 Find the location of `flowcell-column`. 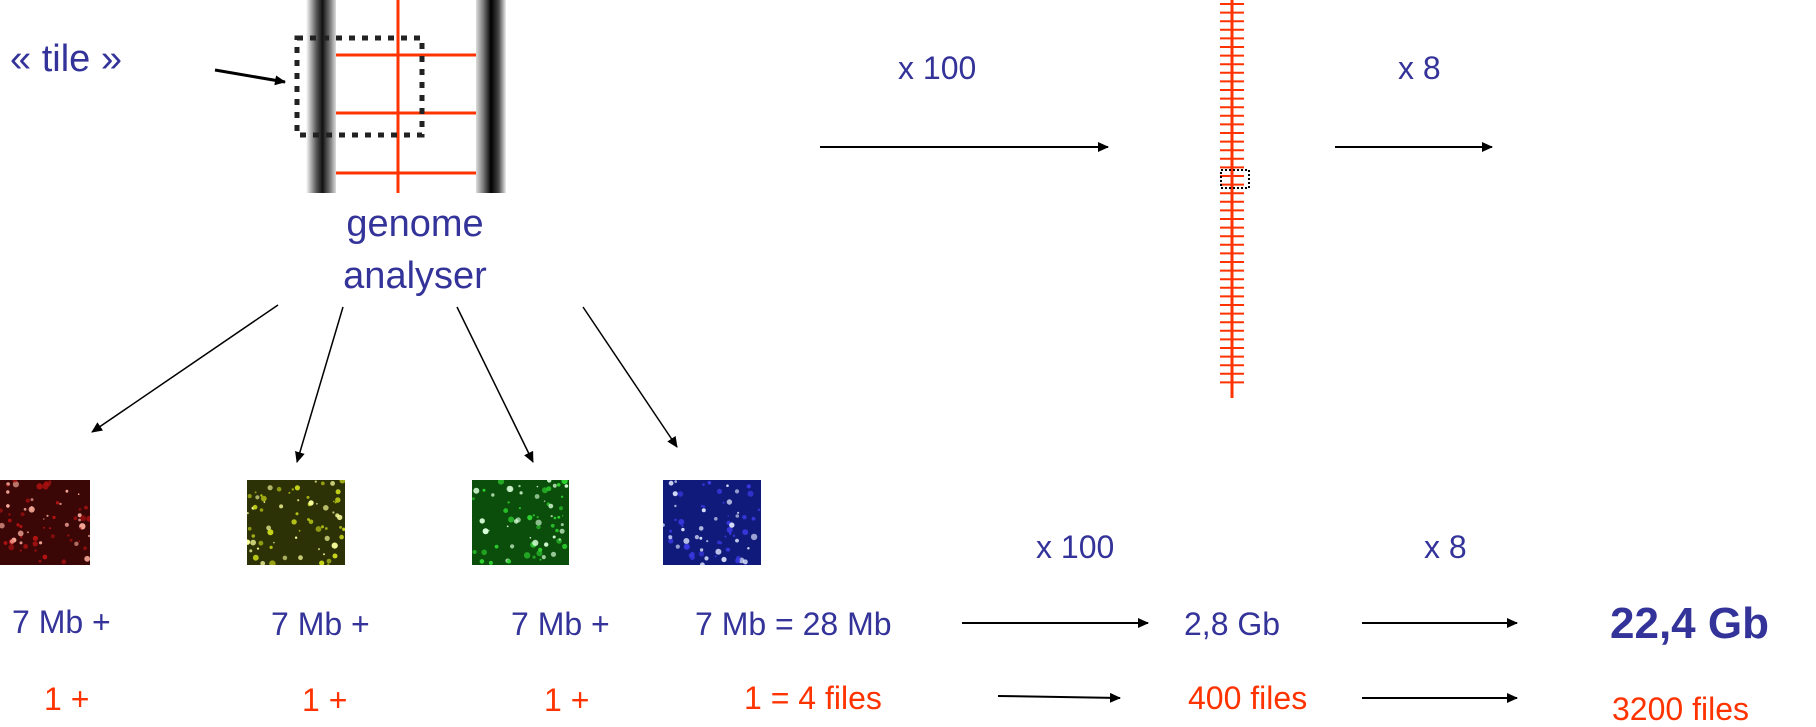

flowcell-column is located at coordinates (1235, 199).